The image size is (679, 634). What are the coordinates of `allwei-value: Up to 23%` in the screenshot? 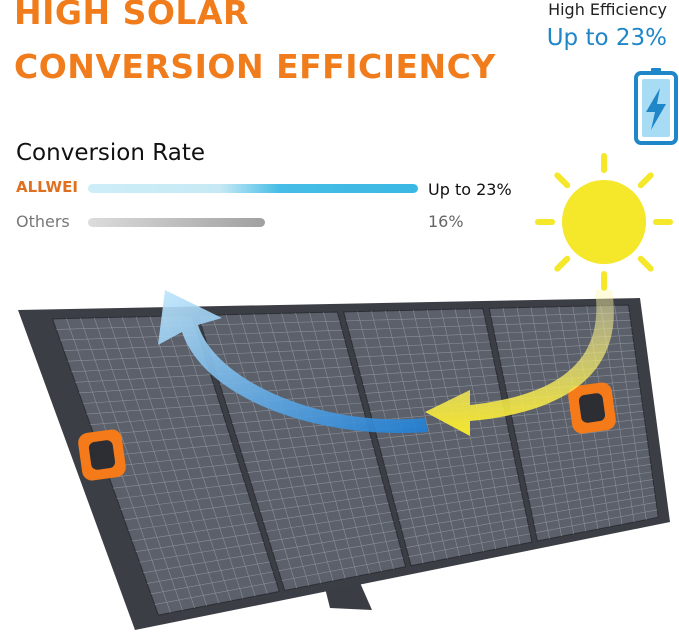 It's located at (470, 189).